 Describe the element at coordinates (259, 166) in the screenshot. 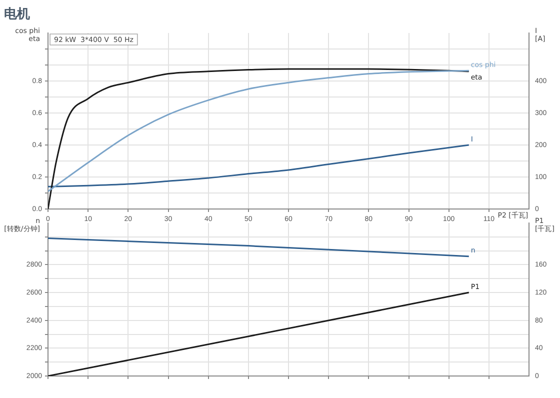

I see `line-series` at that location.